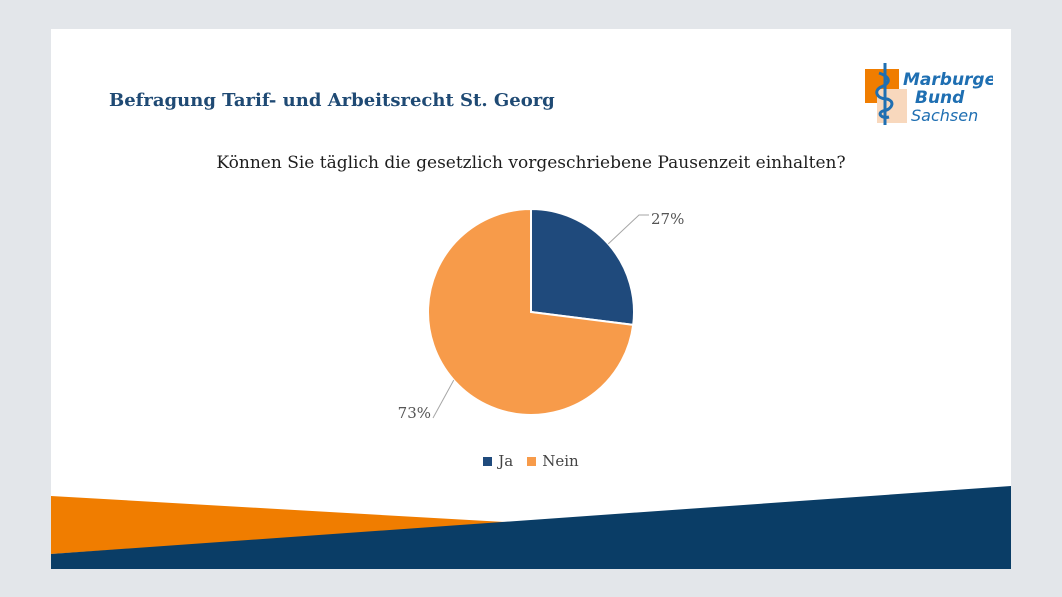 This screenshot has height=597, width=1062. What do you see at coordinates (628, 229) in the screenshot?
I see `leader-line-ja` at bounding box center [628, 229].